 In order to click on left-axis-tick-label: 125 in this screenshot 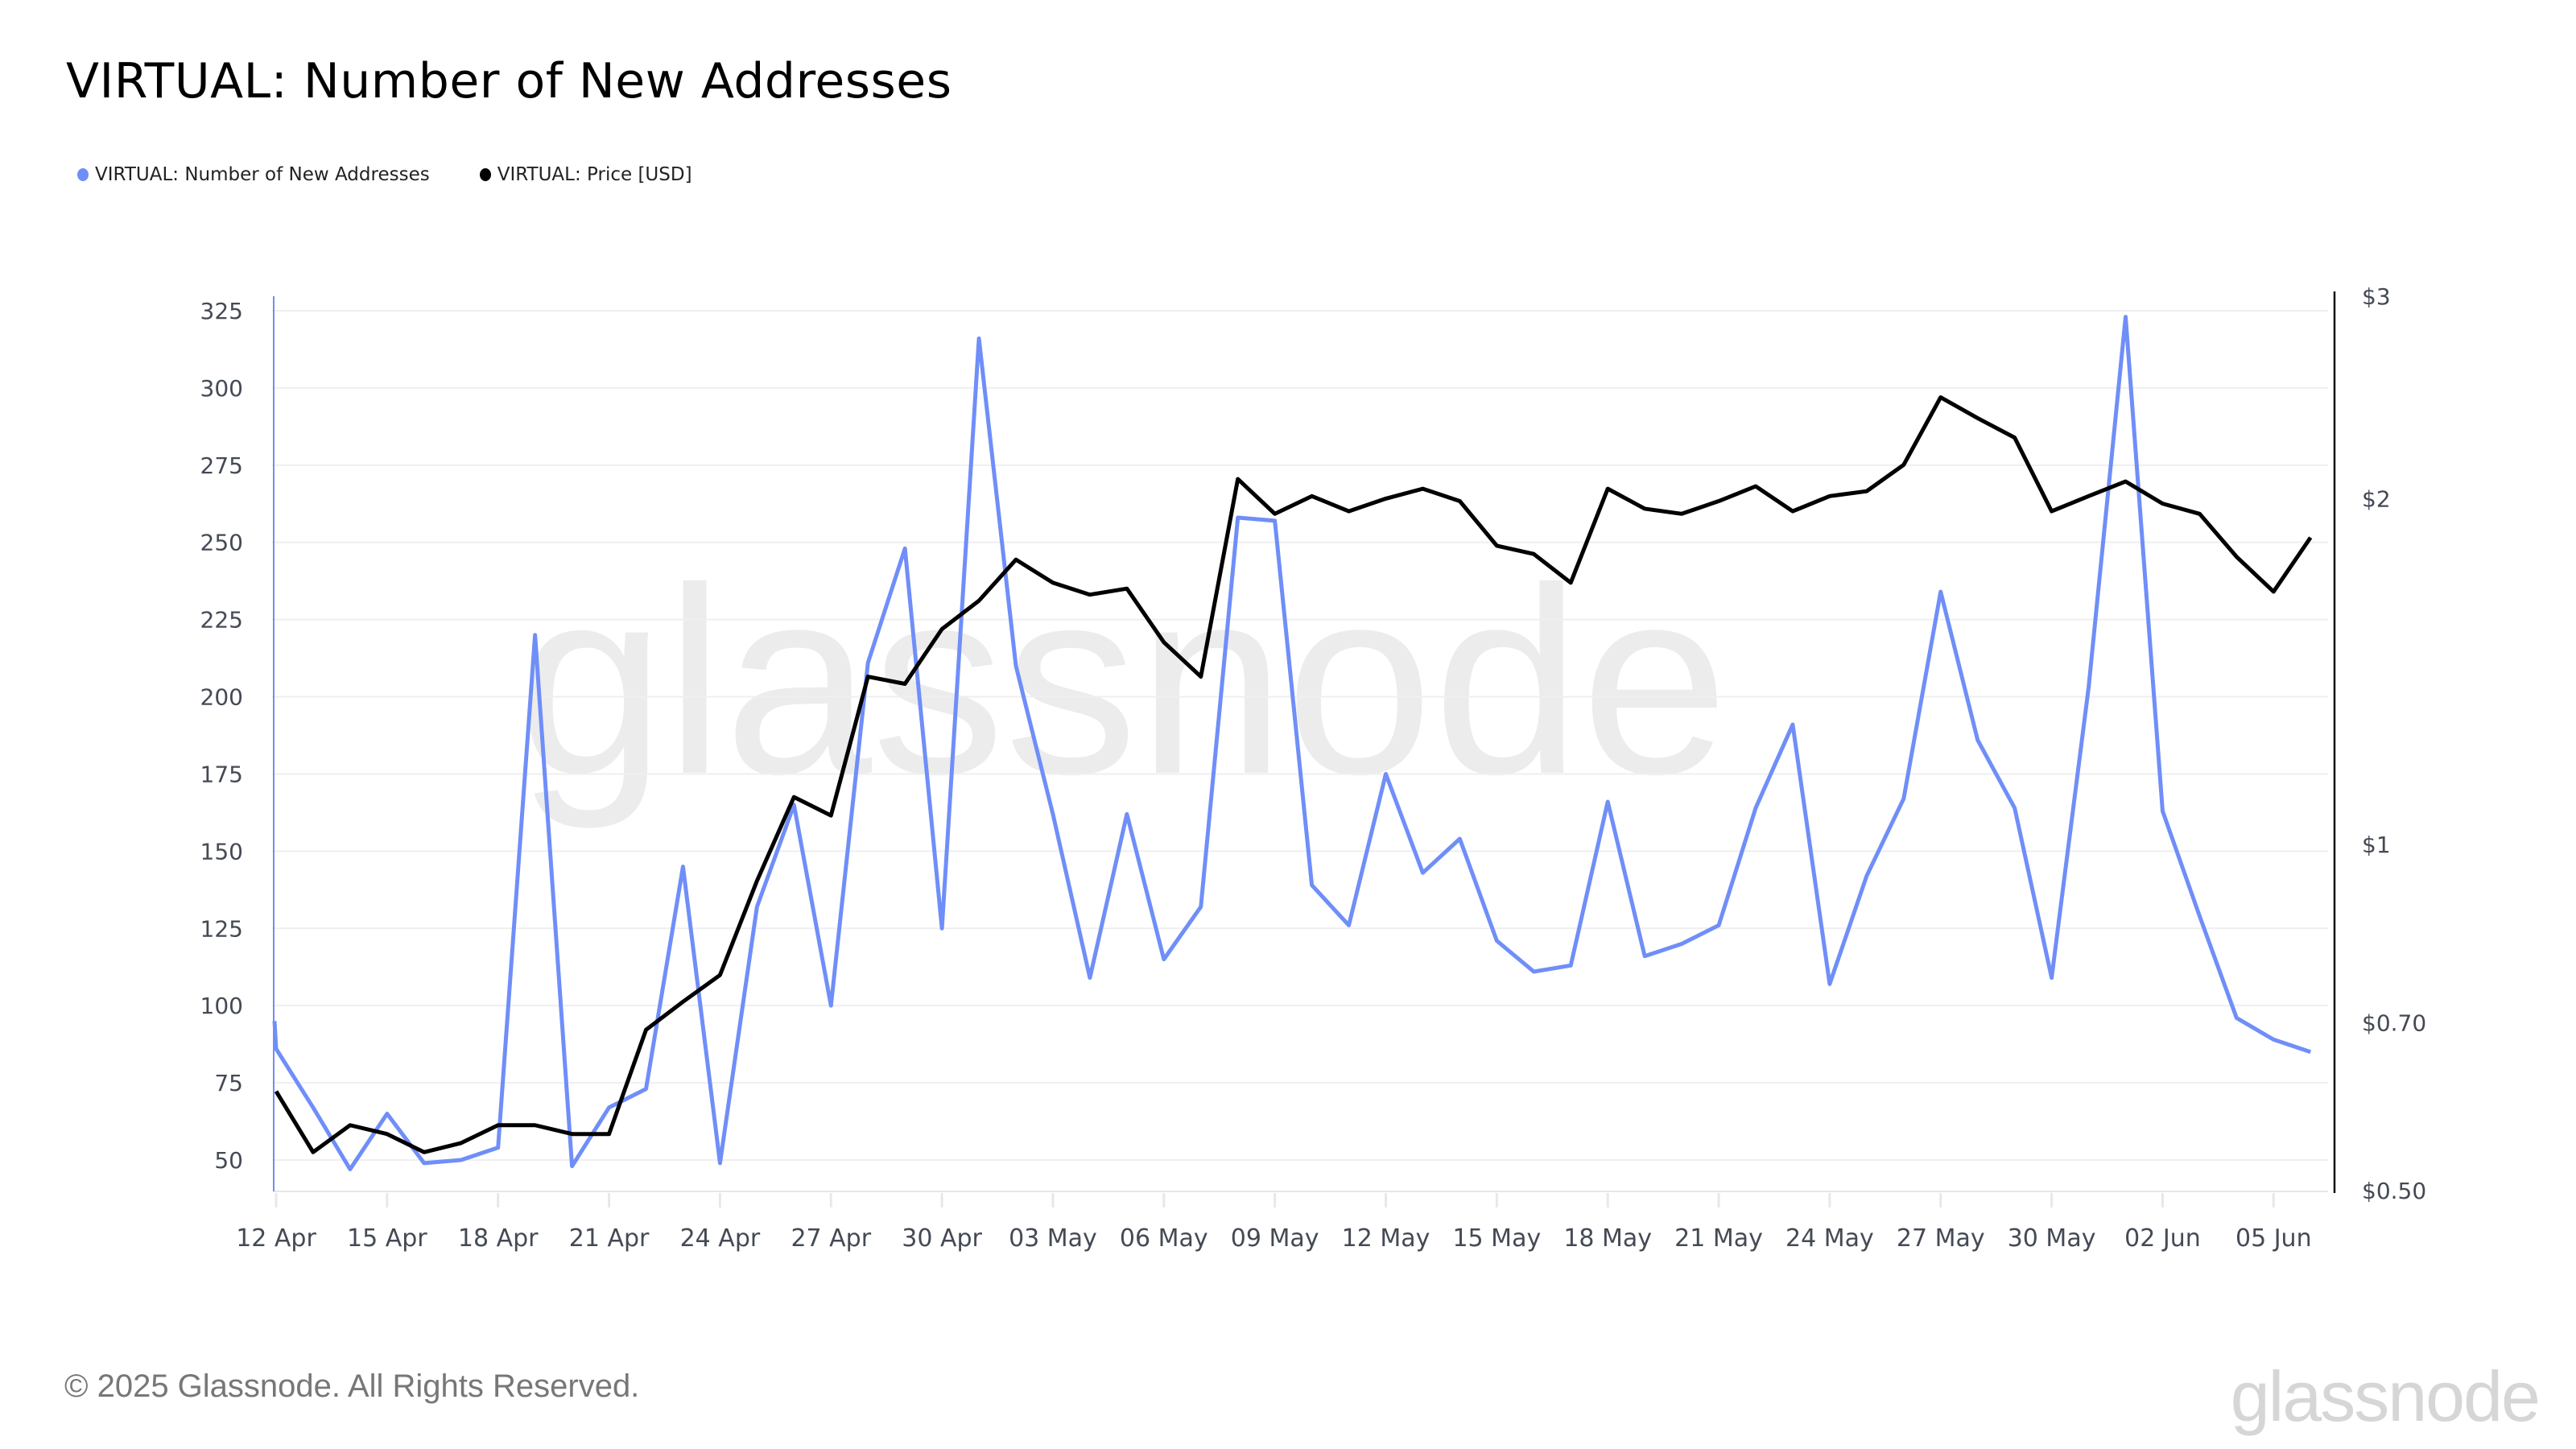, I will do `click(221, 928)`.